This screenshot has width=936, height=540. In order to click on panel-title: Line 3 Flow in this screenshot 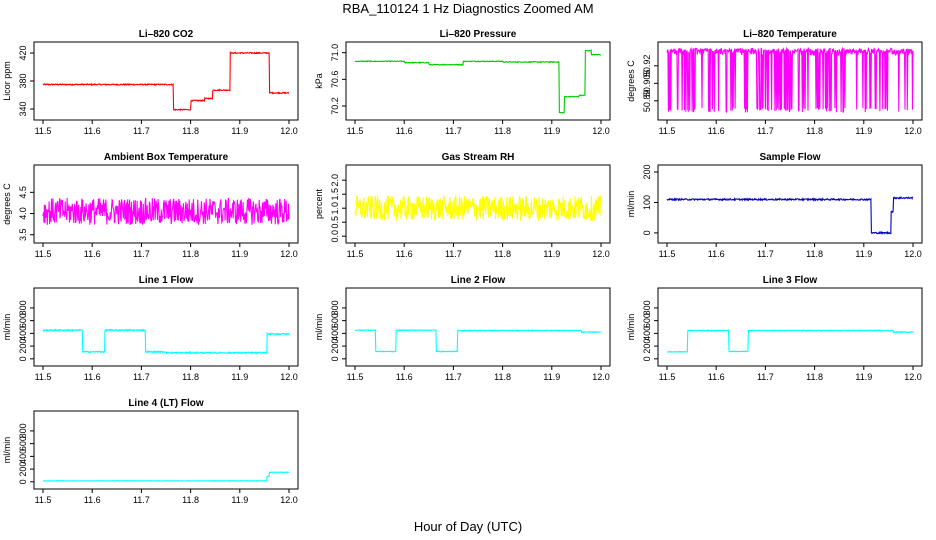, I will do `click(790, 280)`.